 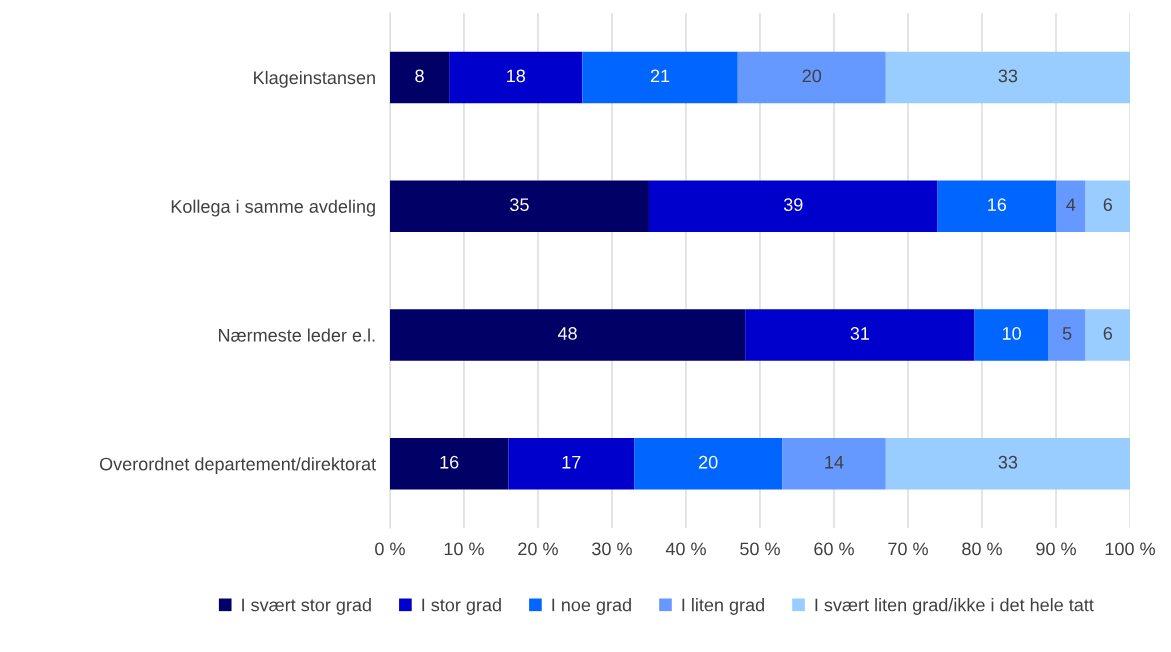 I want to click on y-tick-label: Overordnet departement/direktorat, so click(x=237, y=466).